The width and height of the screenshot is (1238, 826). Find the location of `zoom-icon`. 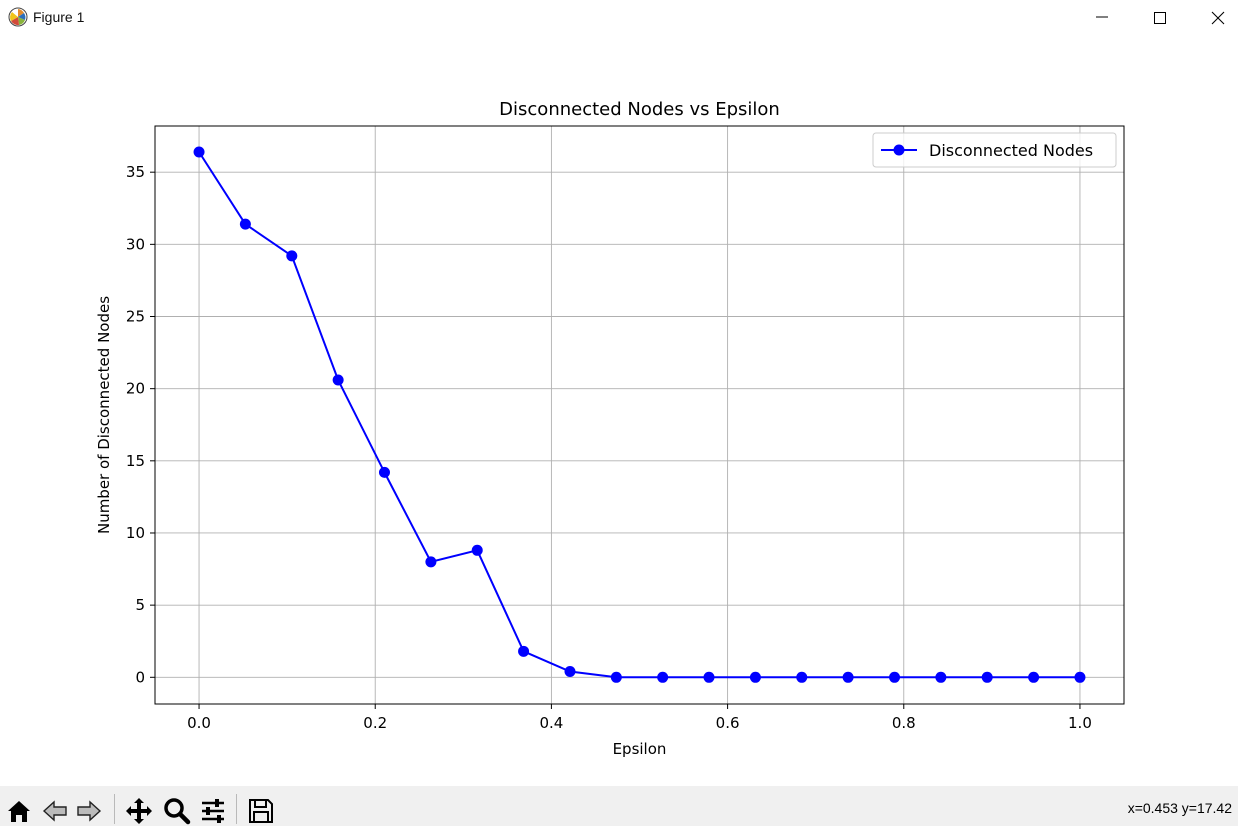

zoom-icon is located at coordinates (177, 811).